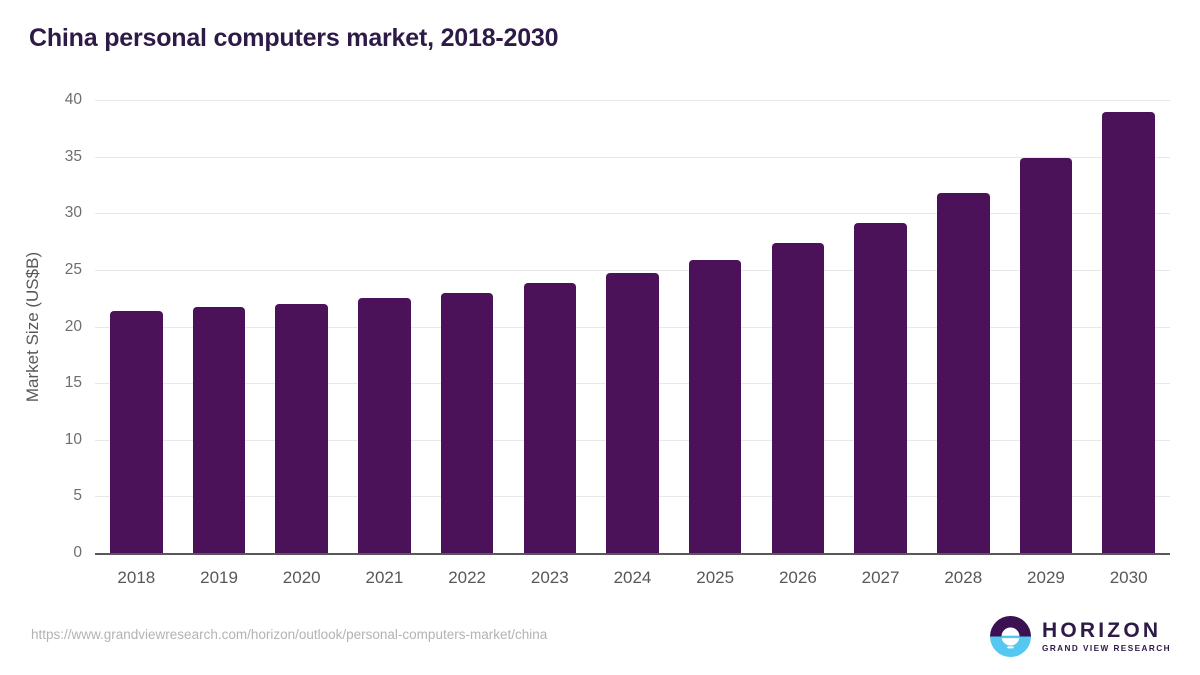  What do you see at coordinates (301, 577) in the screenshot?
I see `x-axis-tick-label: 2020` at bounding box center [301, 577].